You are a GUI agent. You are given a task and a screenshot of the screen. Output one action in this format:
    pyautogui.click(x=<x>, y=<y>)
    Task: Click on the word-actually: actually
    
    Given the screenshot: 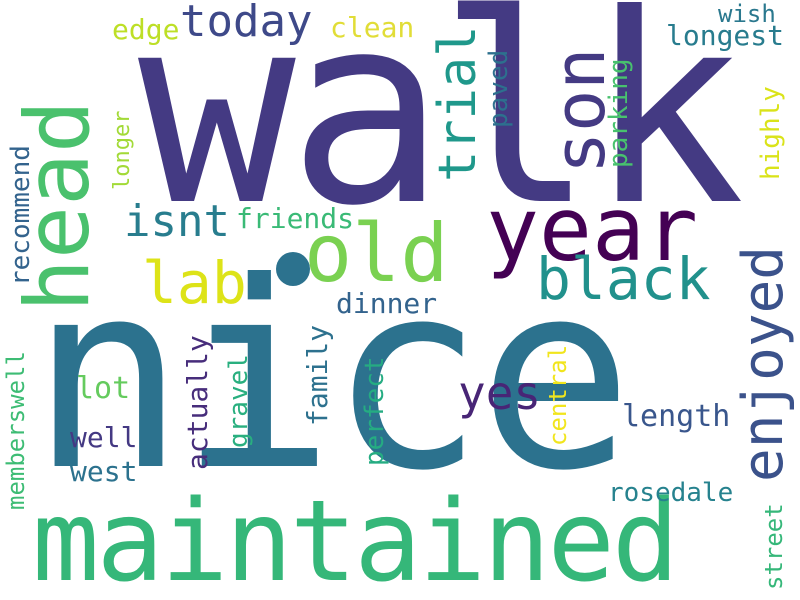 What is the action you would take?
    pyautogui.click(x=197, y=402)
    